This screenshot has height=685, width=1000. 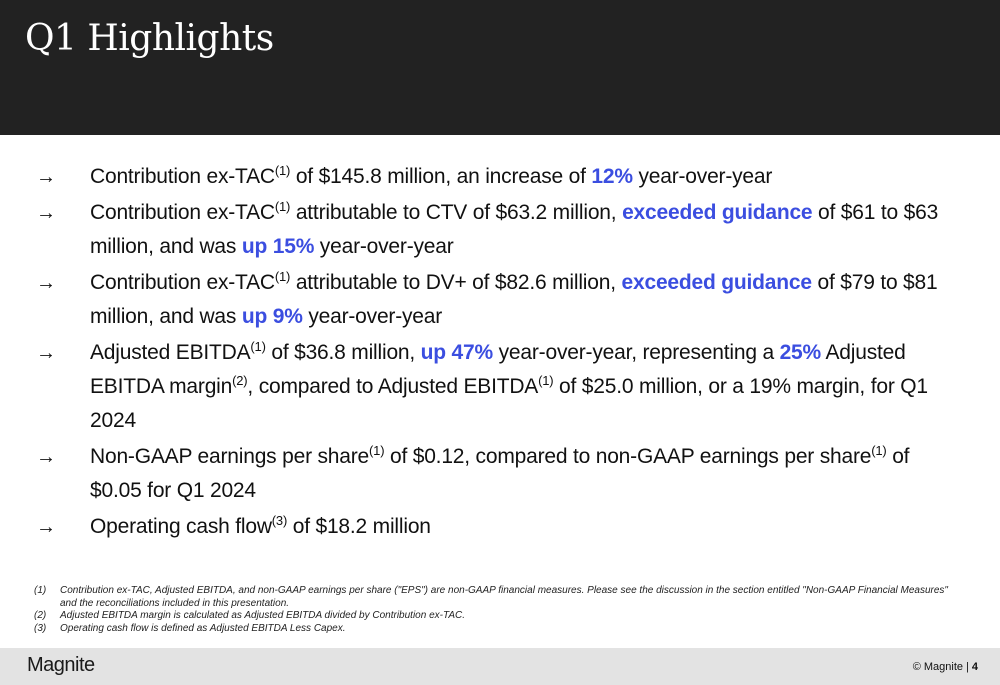 What do you see at coordinates (800, 352) in the screenshot?
I see `highlight: 25%` at bounding box center [800, 352].